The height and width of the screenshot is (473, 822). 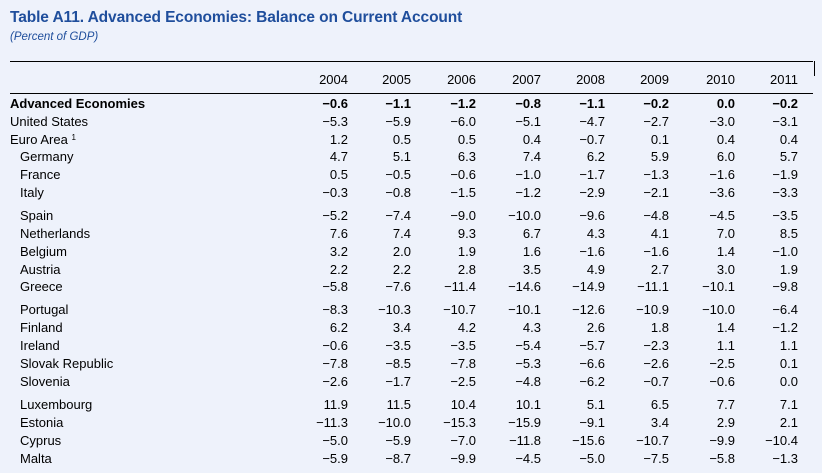 What do you see at coordinates (396, 79) in the screenshot?
I see `year-header: 2005` at bounding box center [396, 79].